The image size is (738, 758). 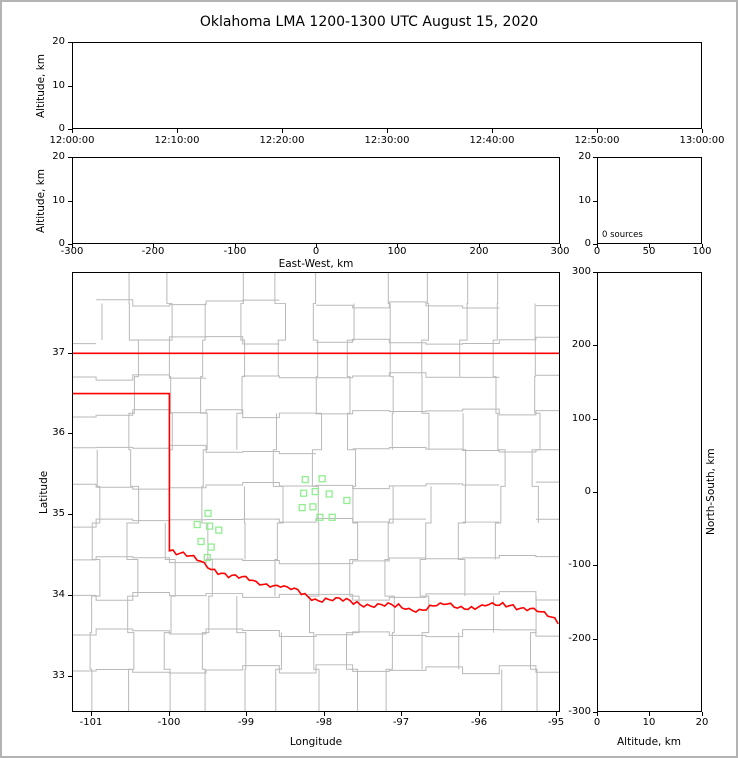 What do you see at coordinates (58, 594) in the screenshot?
I see `tick-label: 34` at bounding box center [58, 594].